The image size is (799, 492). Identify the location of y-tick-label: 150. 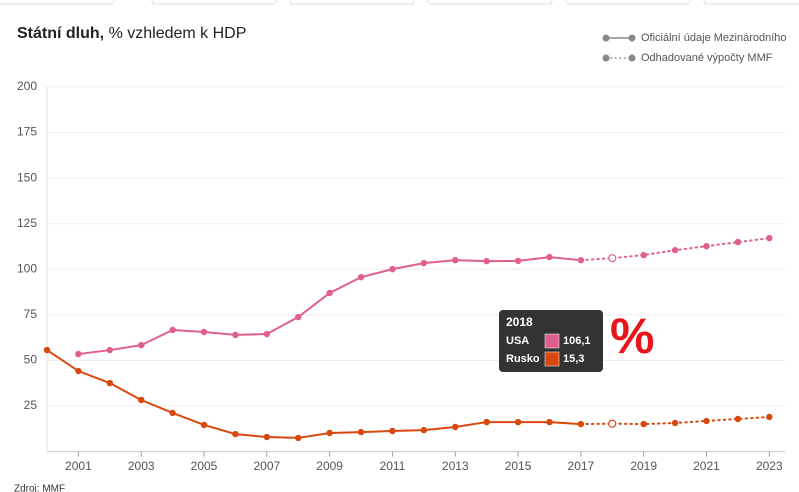
(27, 177).